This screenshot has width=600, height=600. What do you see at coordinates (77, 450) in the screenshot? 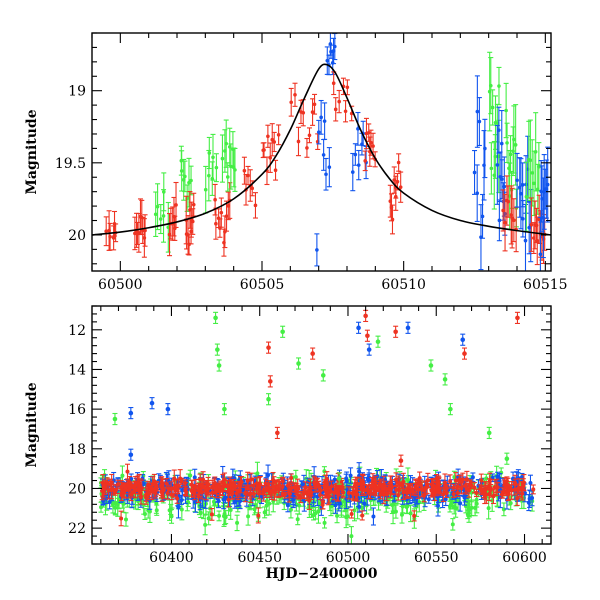
I see `y-tick-label: 18` at bounding box center [77, 450].